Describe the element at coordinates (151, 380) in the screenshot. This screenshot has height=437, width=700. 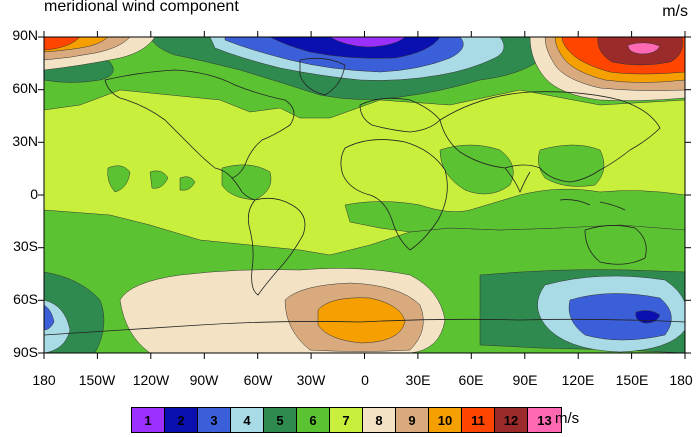
I see `lon-label: 120W` at that location.